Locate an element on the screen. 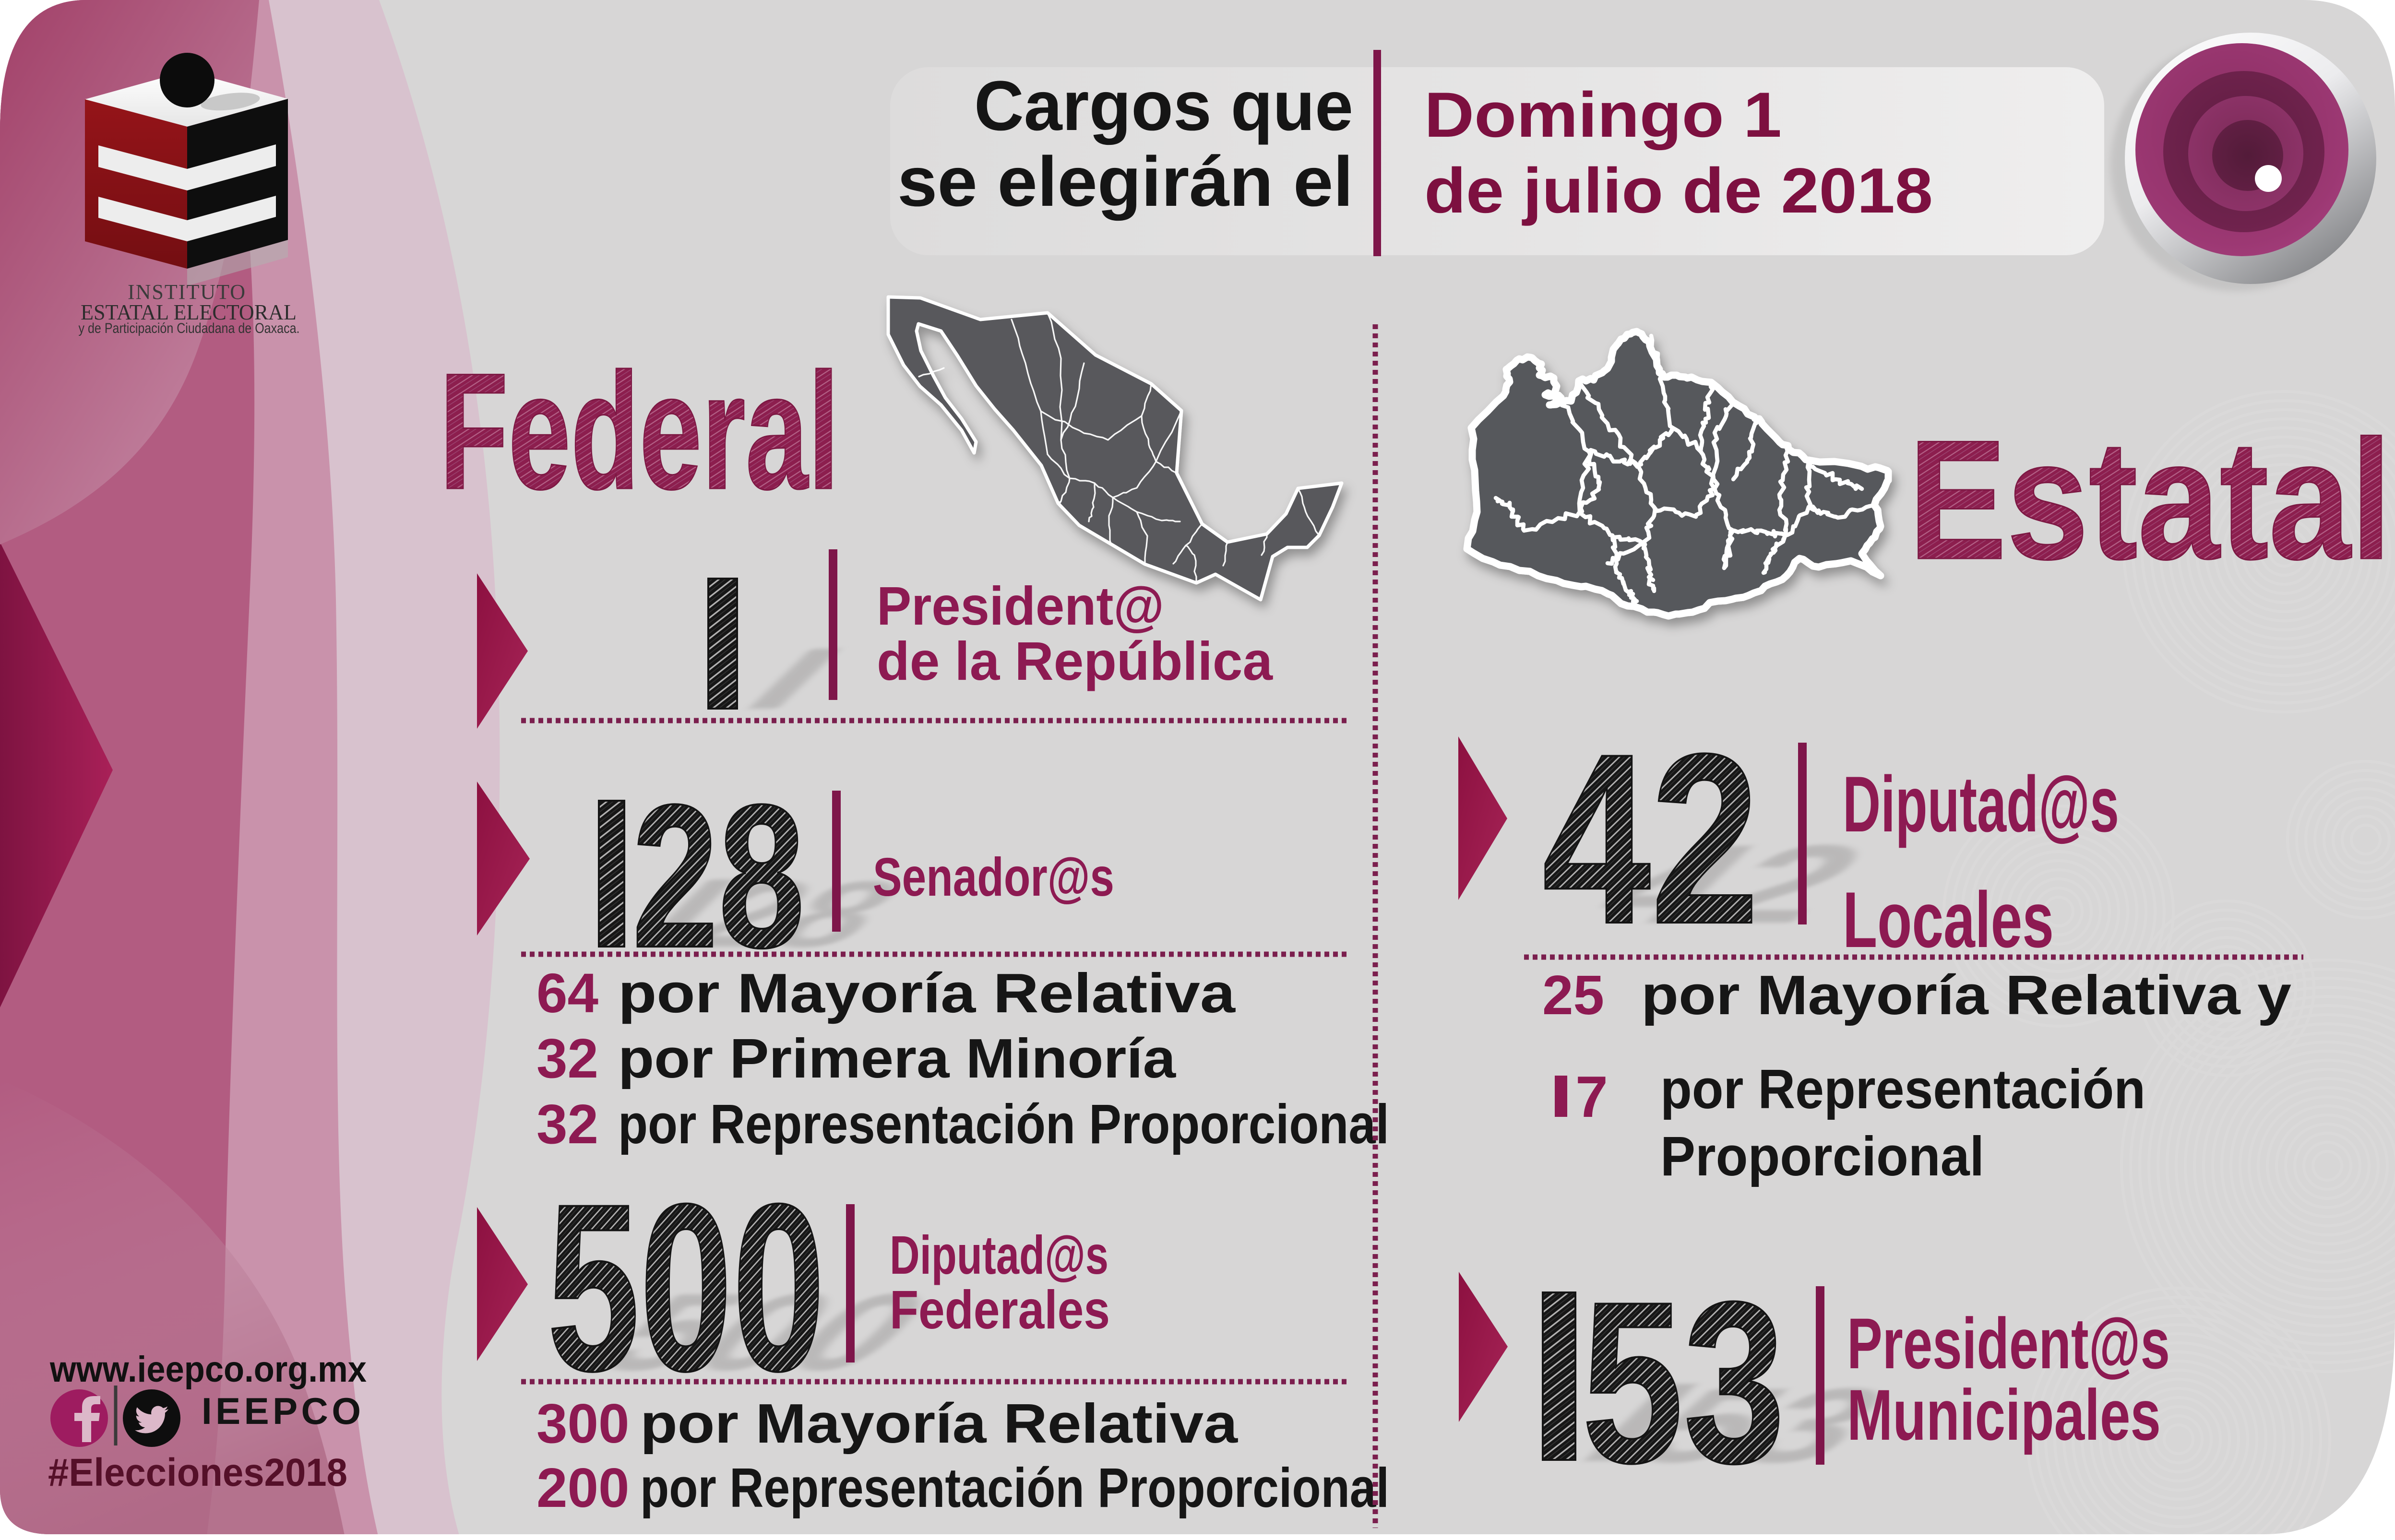 This screenshot has width=2395, height=1540. svg-text: por Mayoría Relativa y is located at coordinates (1966, 995).